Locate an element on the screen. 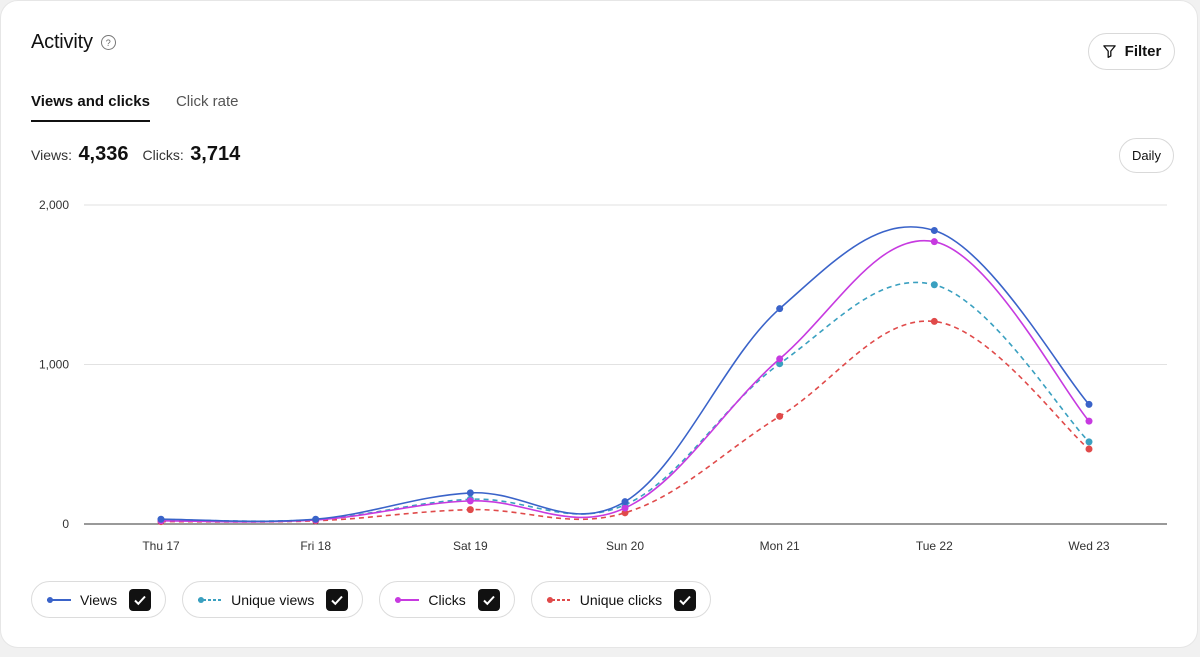 Image resolution: width=1200 pixels, height=657 pixels. legend-label-clicks: Clicks is located at coordinates (447, 599).